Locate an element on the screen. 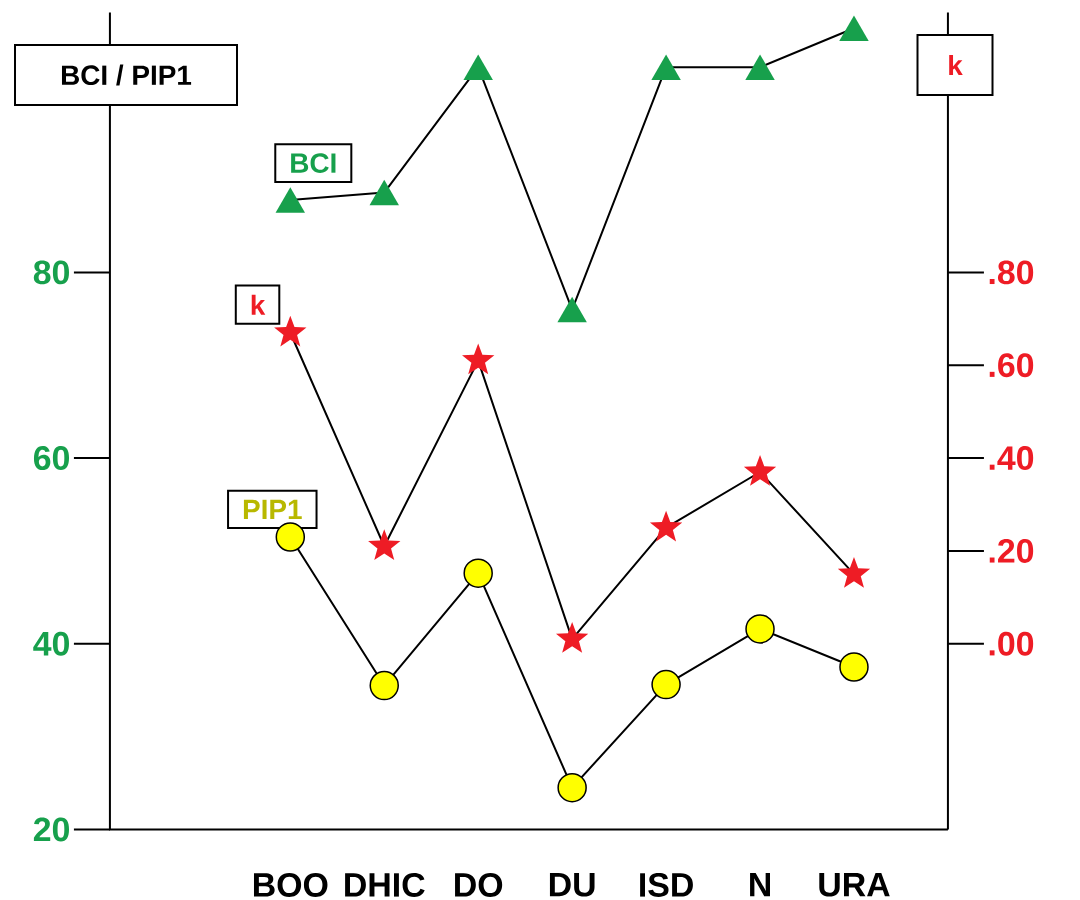  y2-tick-label: .00 is located at coordinates (1011, 643).